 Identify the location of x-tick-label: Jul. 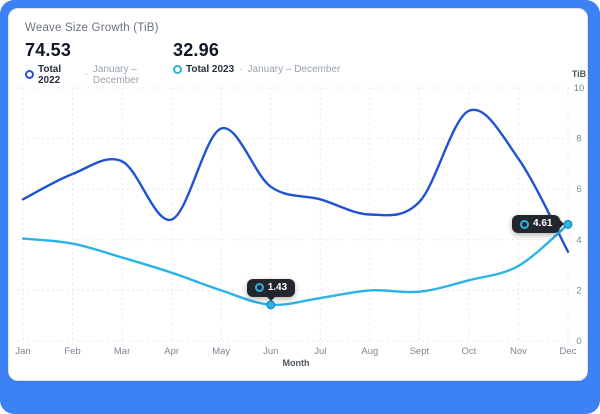
(320, 351).